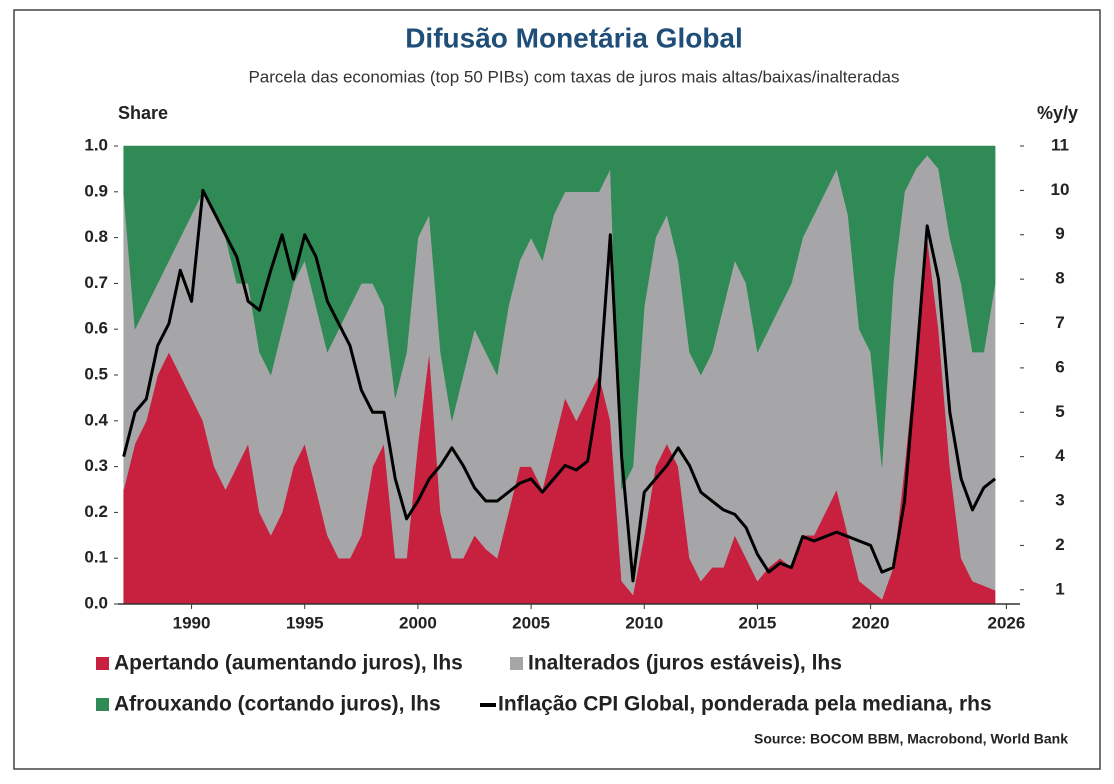  Describe the element at coordinates (1060, 189) in the screenshot. I see `y2-tick-label: 10` at that location.